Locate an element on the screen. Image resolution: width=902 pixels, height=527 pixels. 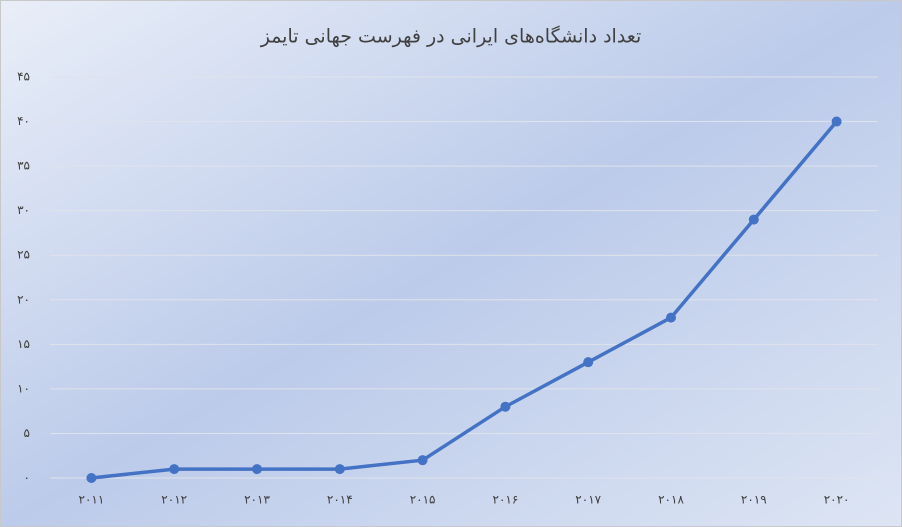
x-tick-label: ۲۰۱۸ is located at coordinates (671, 500).